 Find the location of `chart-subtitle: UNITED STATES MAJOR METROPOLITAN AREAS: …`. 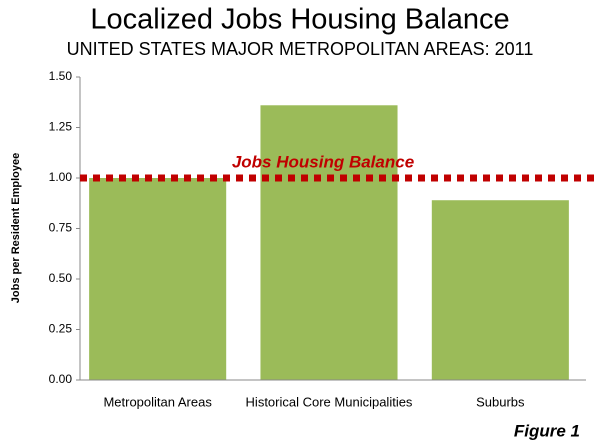

chart-subtitle: UNITED STATES MAJOR METROPOLITAN AREAS: … is located at coordinates (300, 49).